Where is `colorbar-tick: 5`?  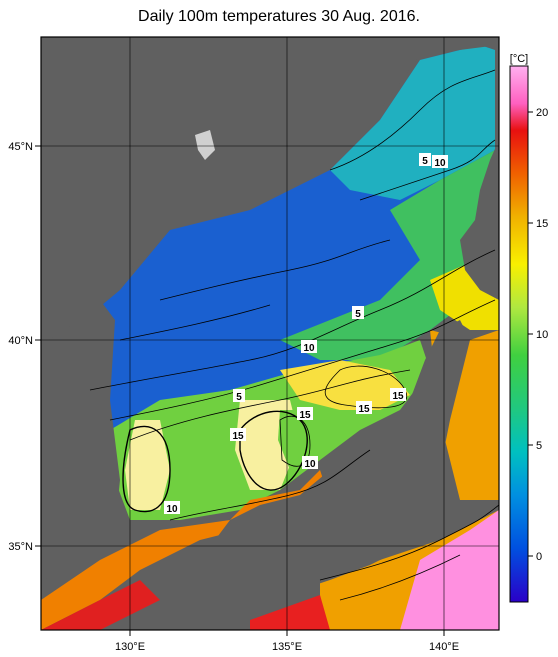 colorbar-tick: 5 is located at coordinates (539, 446).